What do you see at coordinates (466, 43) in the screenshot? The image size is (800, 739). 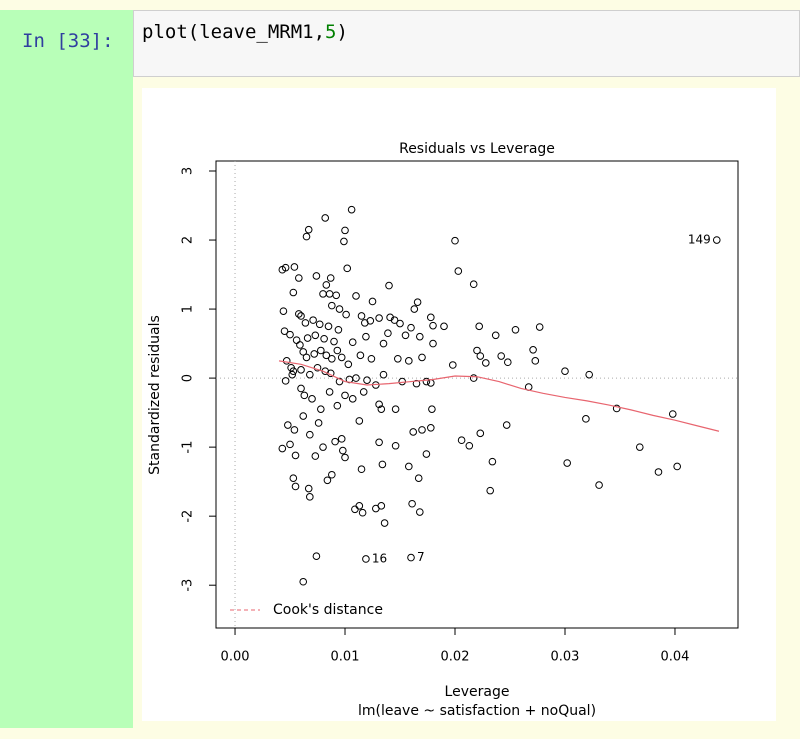 I see `code-cell: plot(leave_MRM1,5)` at bounding box center [466, 43].